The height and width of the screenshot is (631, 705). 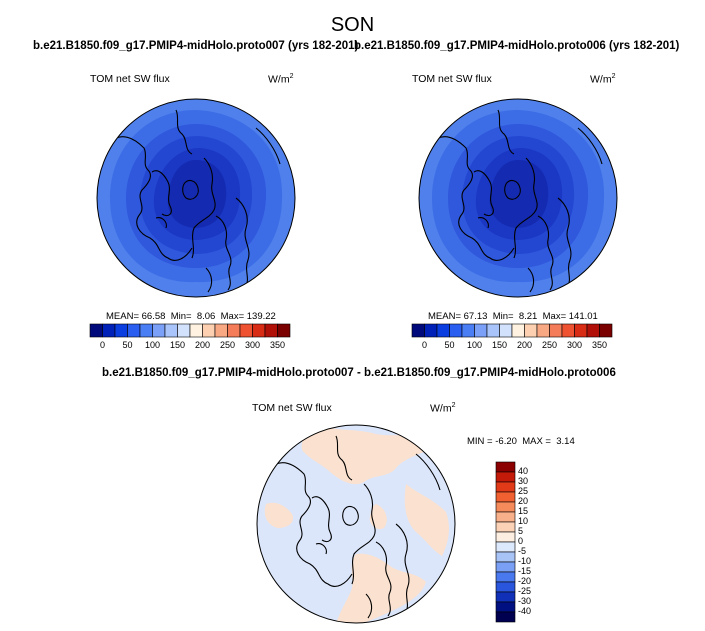 I want to click on map2-coastlines, so click(x=520, y=201).